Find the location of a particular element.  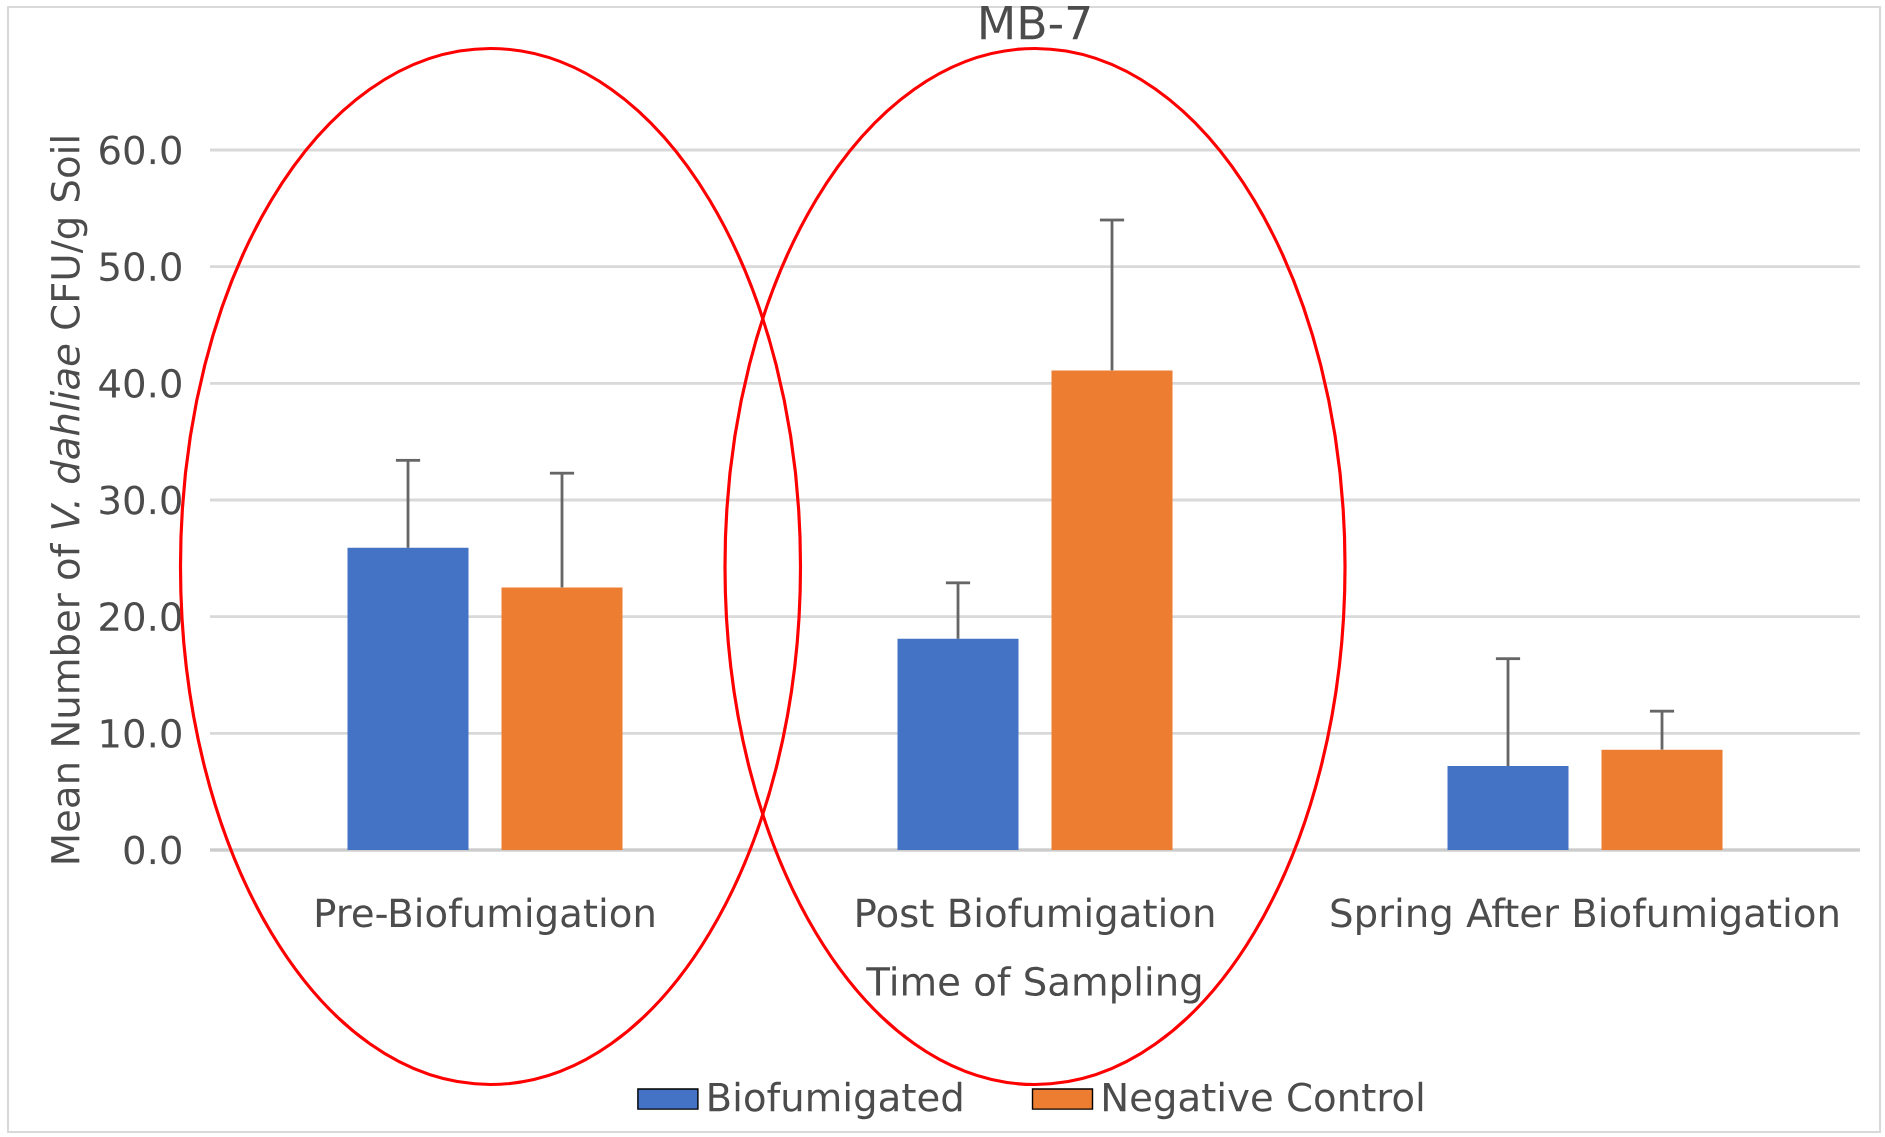

legend-label: Negative Control is located at coordinates (1263, 1100).